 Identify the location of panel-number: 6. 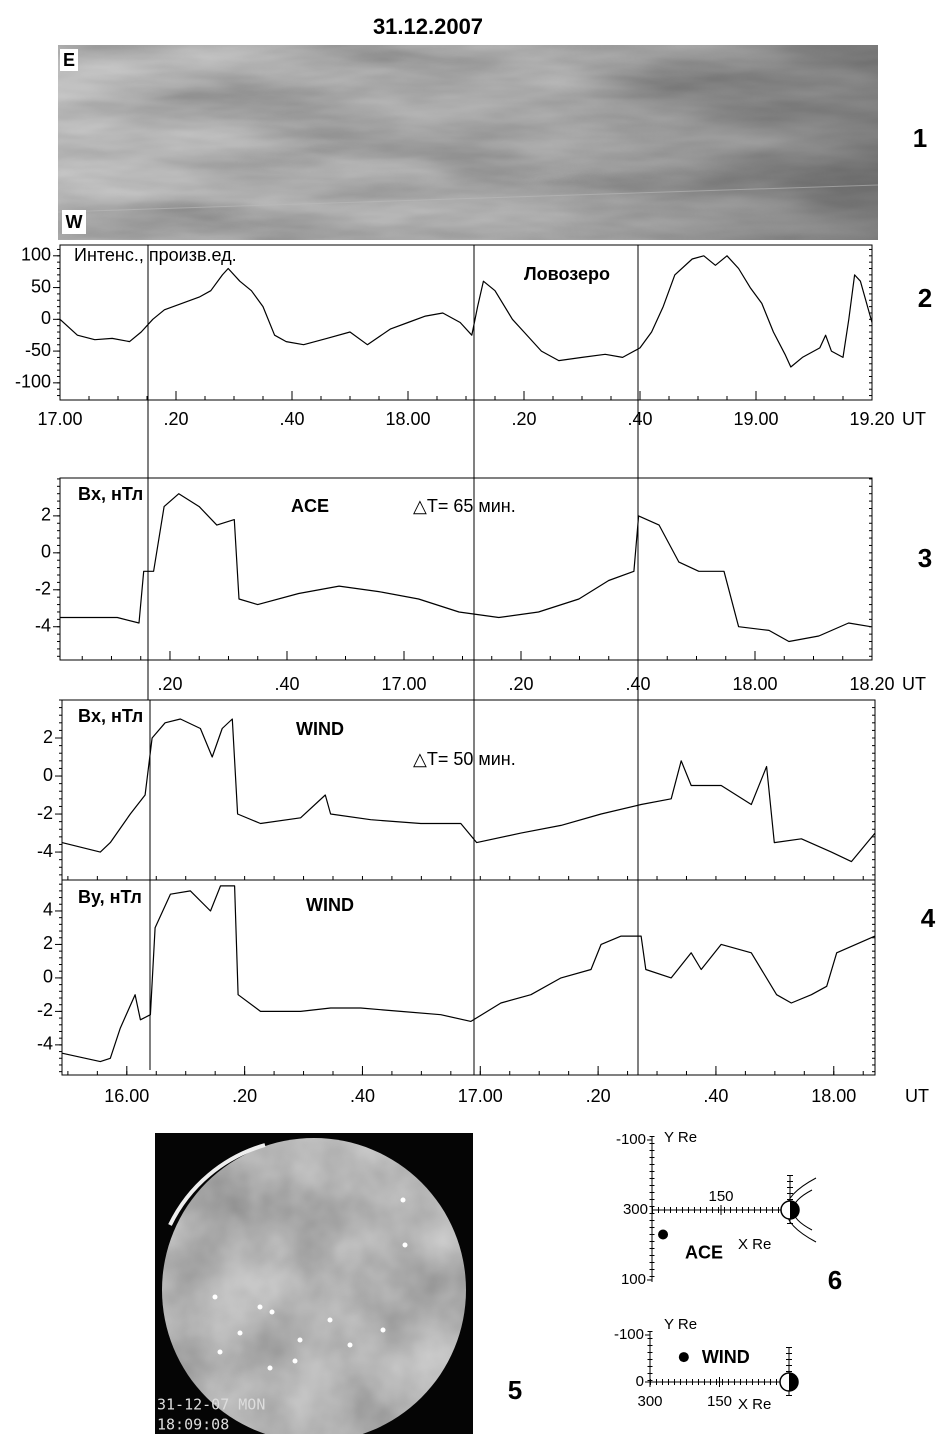
(835, 1280).